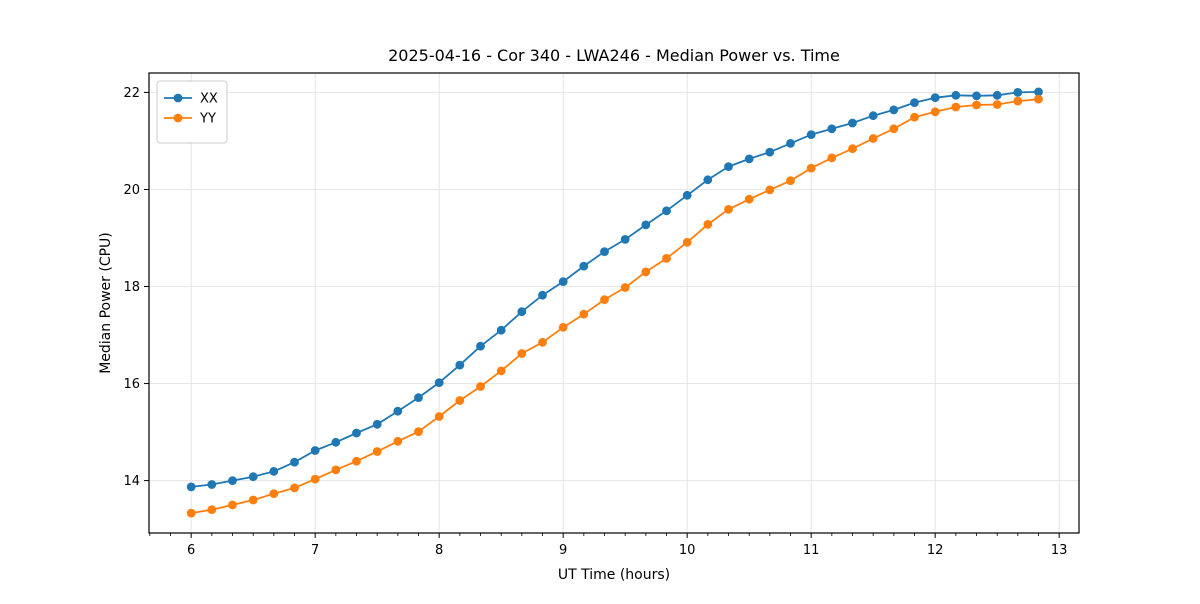 The height and width of the screenshot is (604, 1200). Describe the element at coordinates (207, 119) in the screenshot. I see `legend-label-yy: YY` at that location.